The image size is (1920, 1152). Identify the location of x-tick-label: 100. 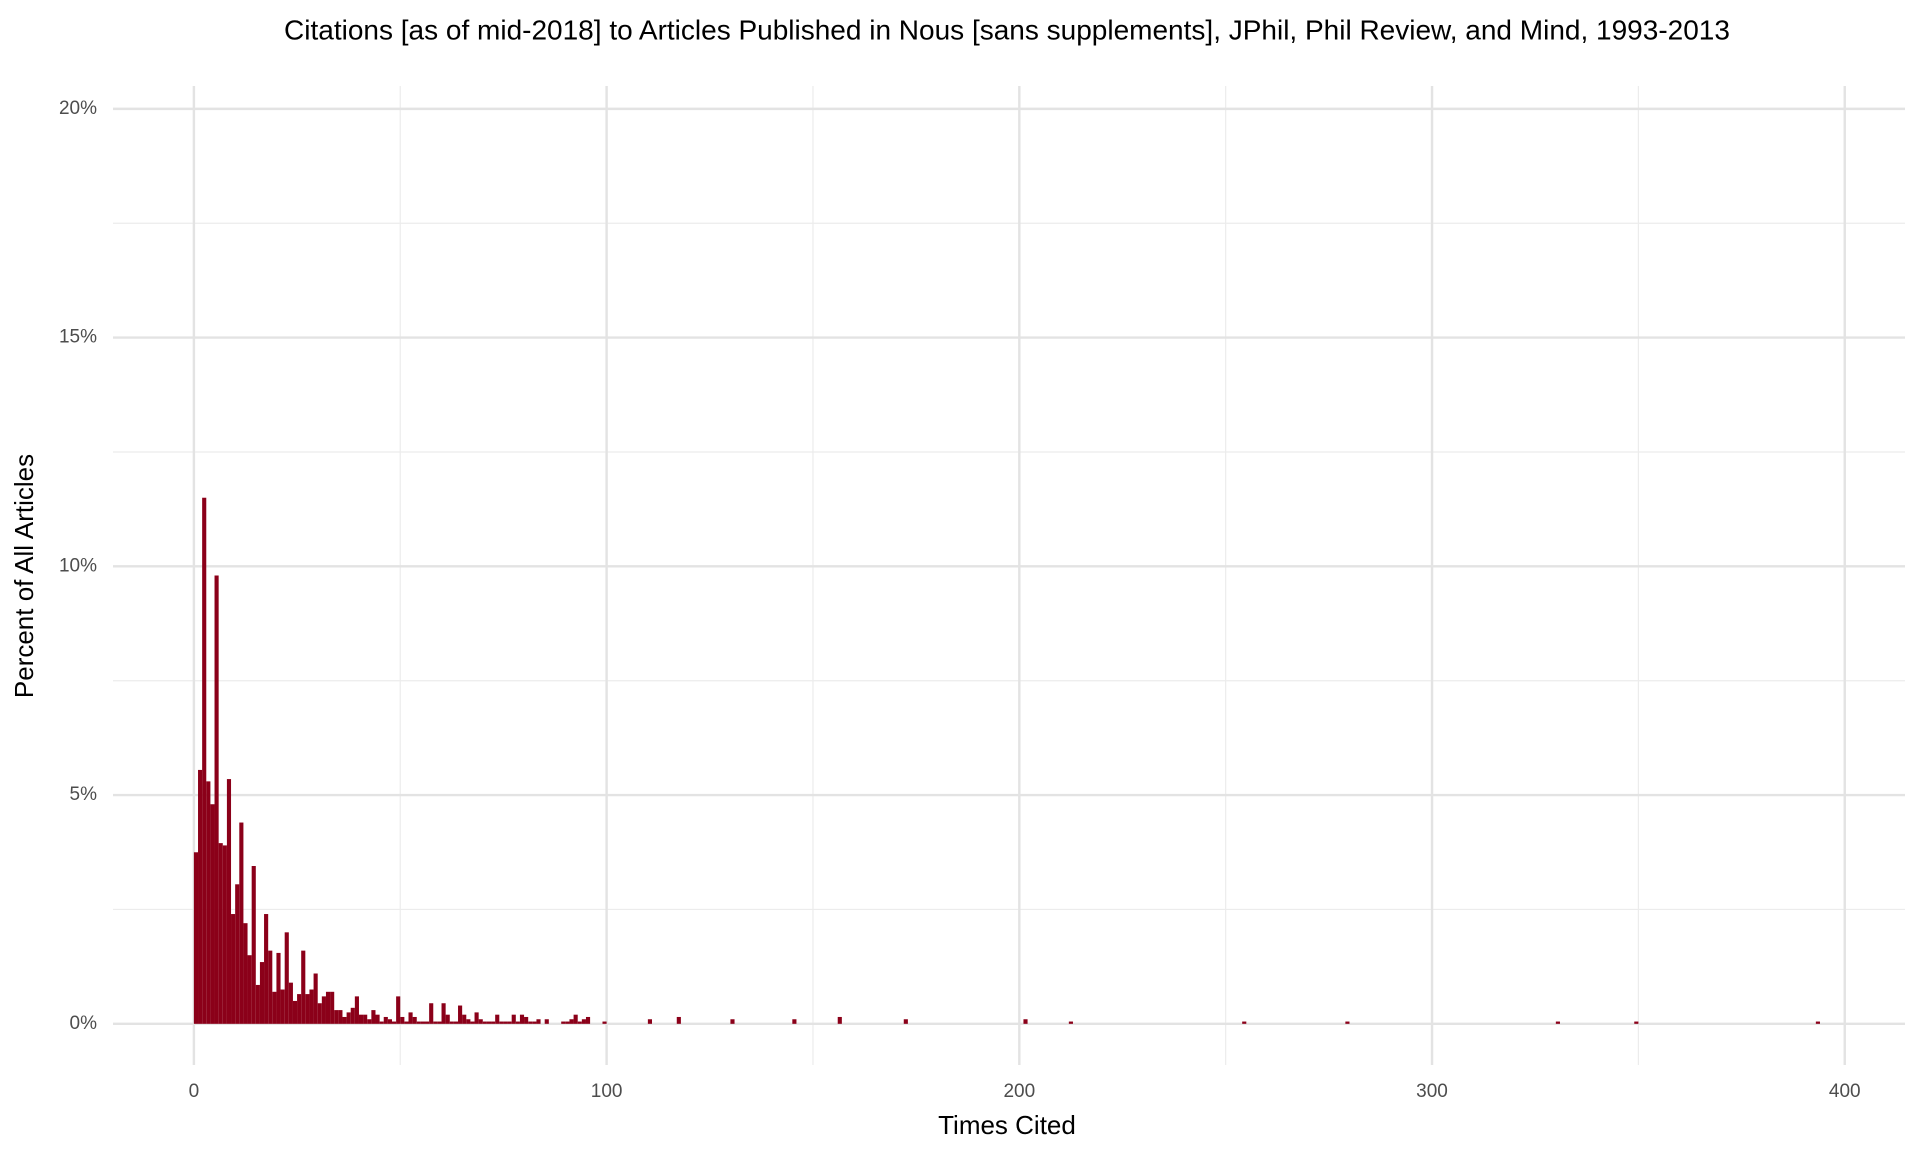
(607, 1091).